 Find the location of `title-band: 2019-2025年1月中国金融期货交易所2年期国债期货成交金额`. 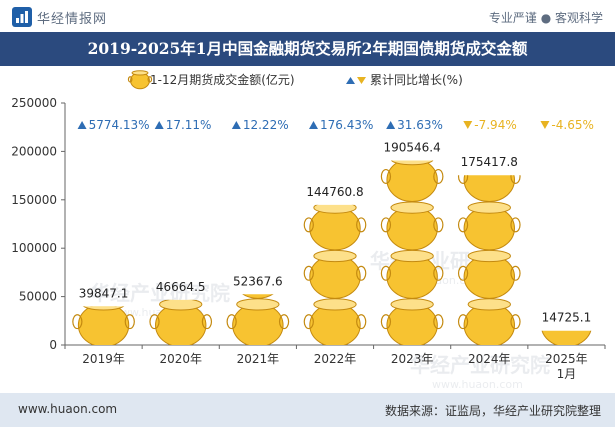

title-band: 2019-2025年1月中国金融期货交易所2年期国债期货成交金额 is located at coordinates (307, 49).